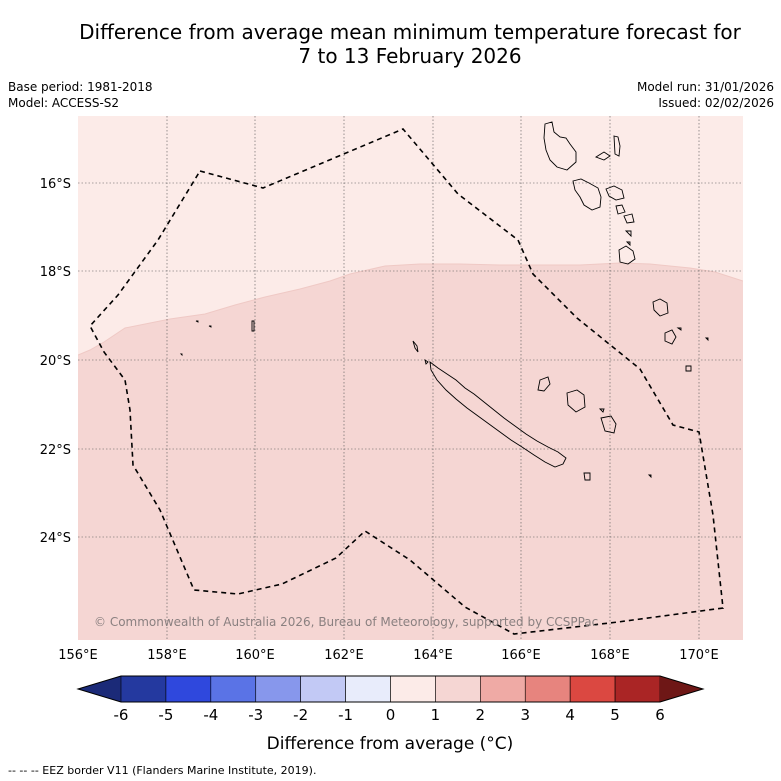 The height and width of the screenshot is (781, 781). What do you see at coordinates (55, 538) in the screenshot?
I see `lat-tick-label: 24°S` at bounding box center [55, 538].